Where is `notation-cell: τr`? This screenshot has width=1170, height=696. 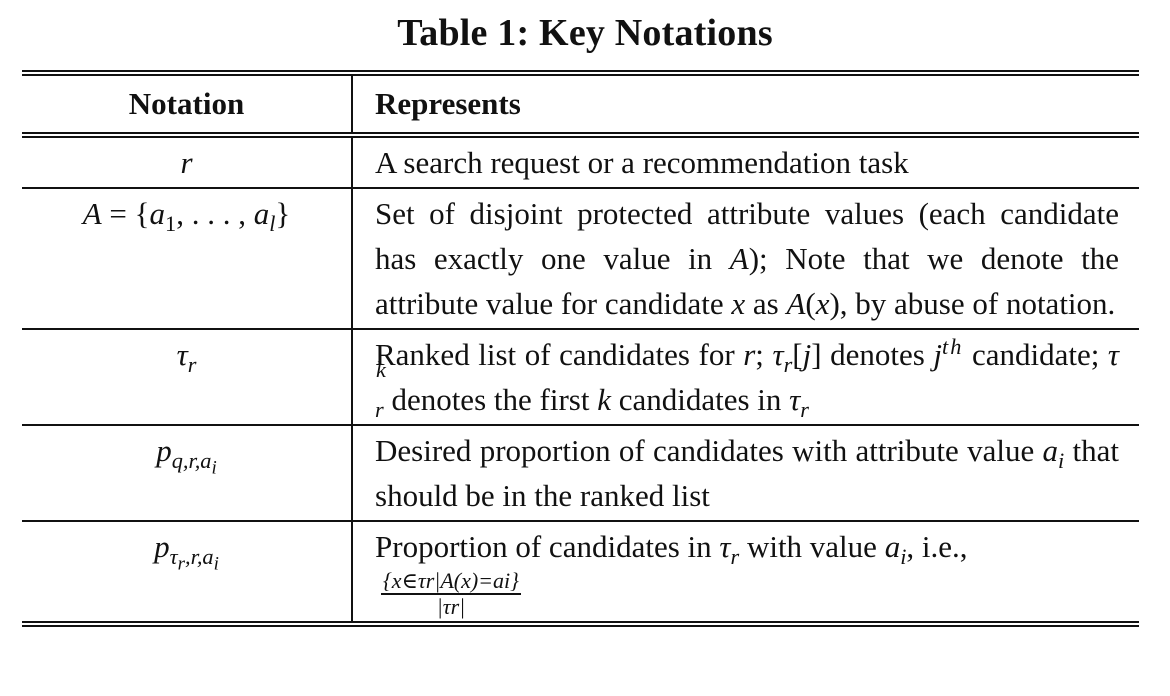
notation-cell: τr is located at coordinates (187, 376).